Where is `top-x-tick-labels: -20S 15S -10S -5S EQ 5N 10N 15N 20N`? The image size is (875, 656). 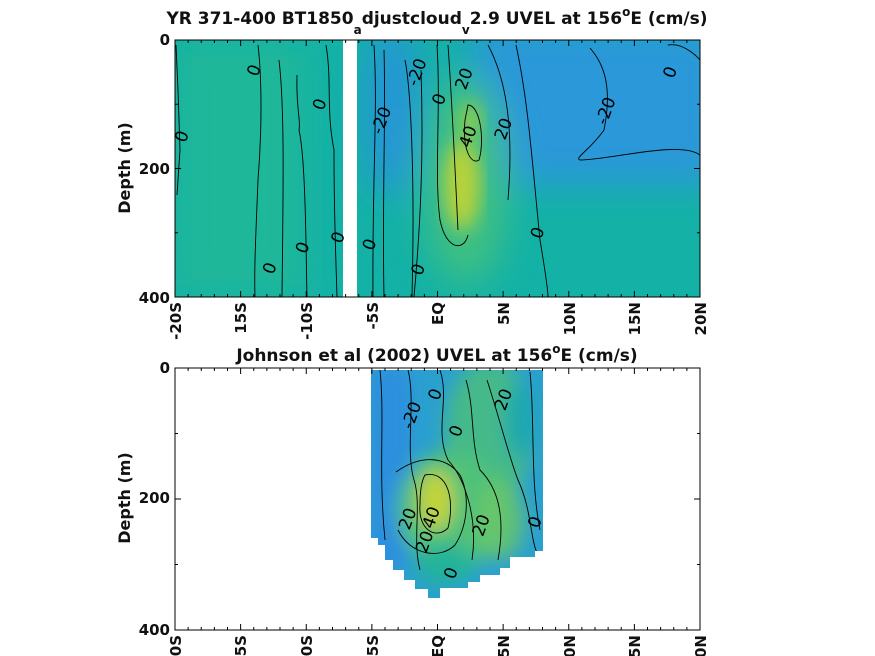
top-x-tick-labels: -20S 15S -10S -5S EQ 5N 10N 15N 20N is located at coordinates (438, 321).